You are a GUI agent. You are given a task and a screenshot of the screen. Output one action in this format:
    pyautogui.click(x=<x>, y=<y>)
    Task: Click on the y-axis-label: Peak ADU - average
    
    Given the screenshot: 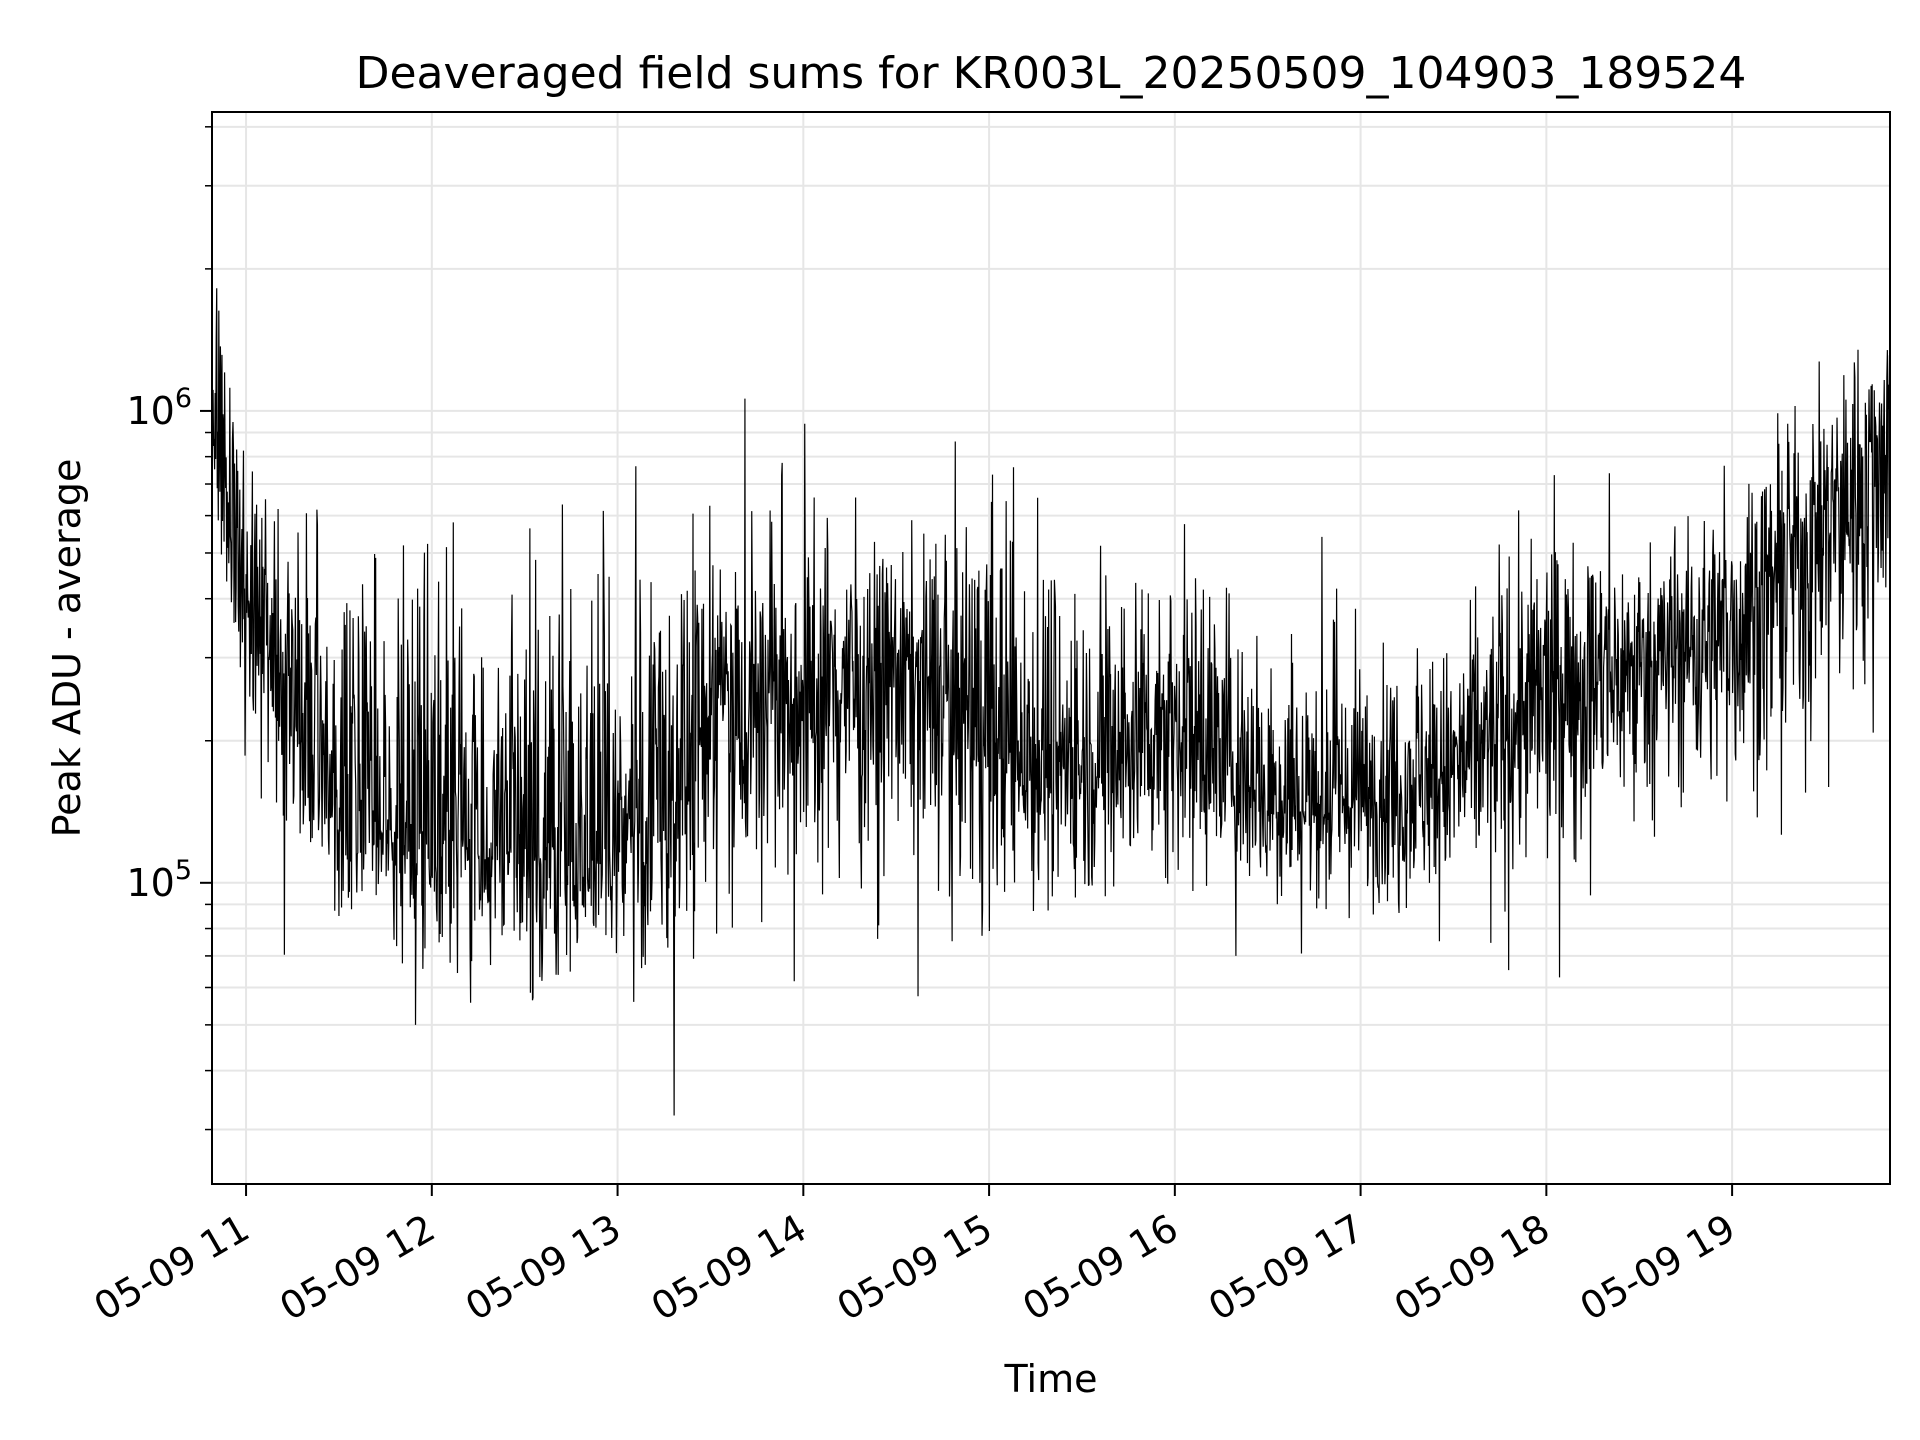 What is the action you would take?
    pyautogui.click(x=67, y=648)
    